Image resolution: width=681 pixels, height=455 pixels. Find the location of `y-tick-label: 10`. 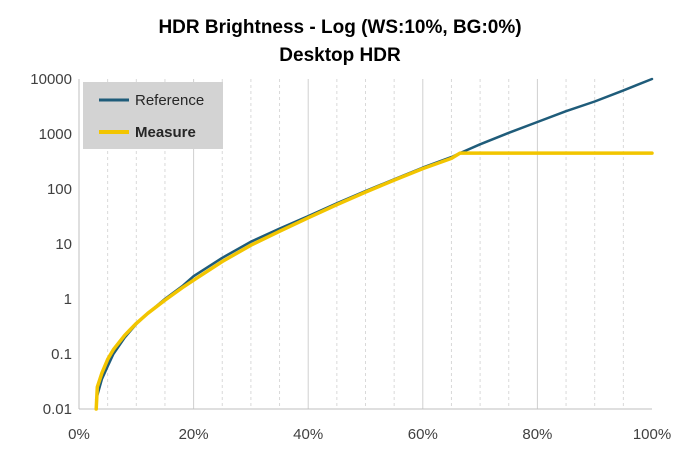

y-tick-label: 10 is located at coordinates (63, 244).